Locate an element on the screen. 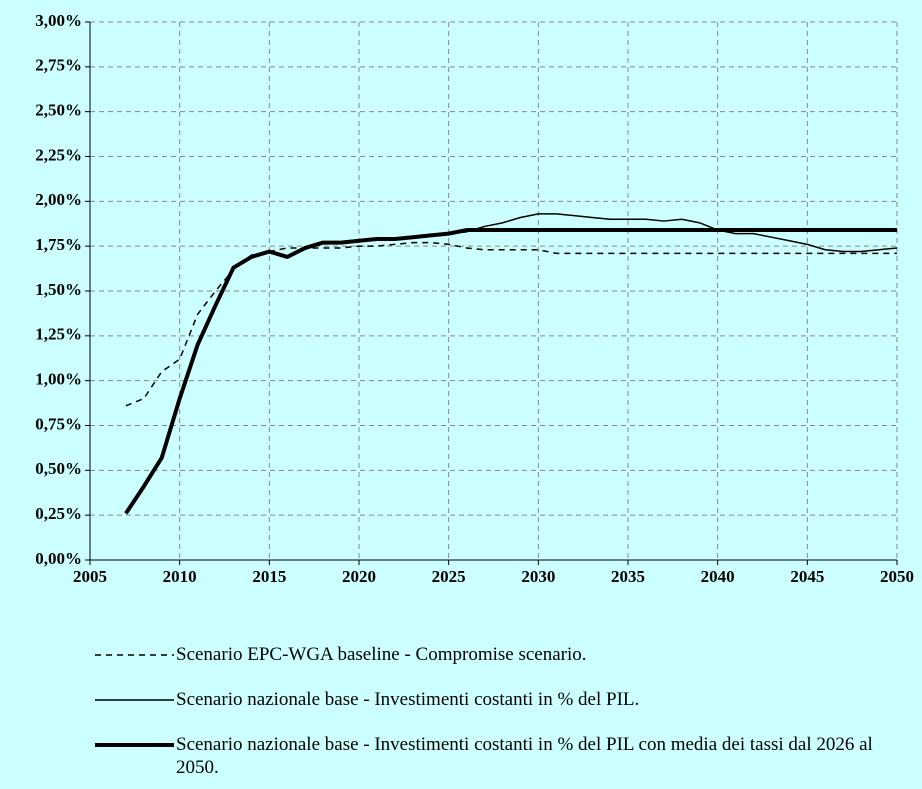 The height and width of the screenshot is (789, 922). y-tick-label: 0,00% is located at coordinates (58, 558).